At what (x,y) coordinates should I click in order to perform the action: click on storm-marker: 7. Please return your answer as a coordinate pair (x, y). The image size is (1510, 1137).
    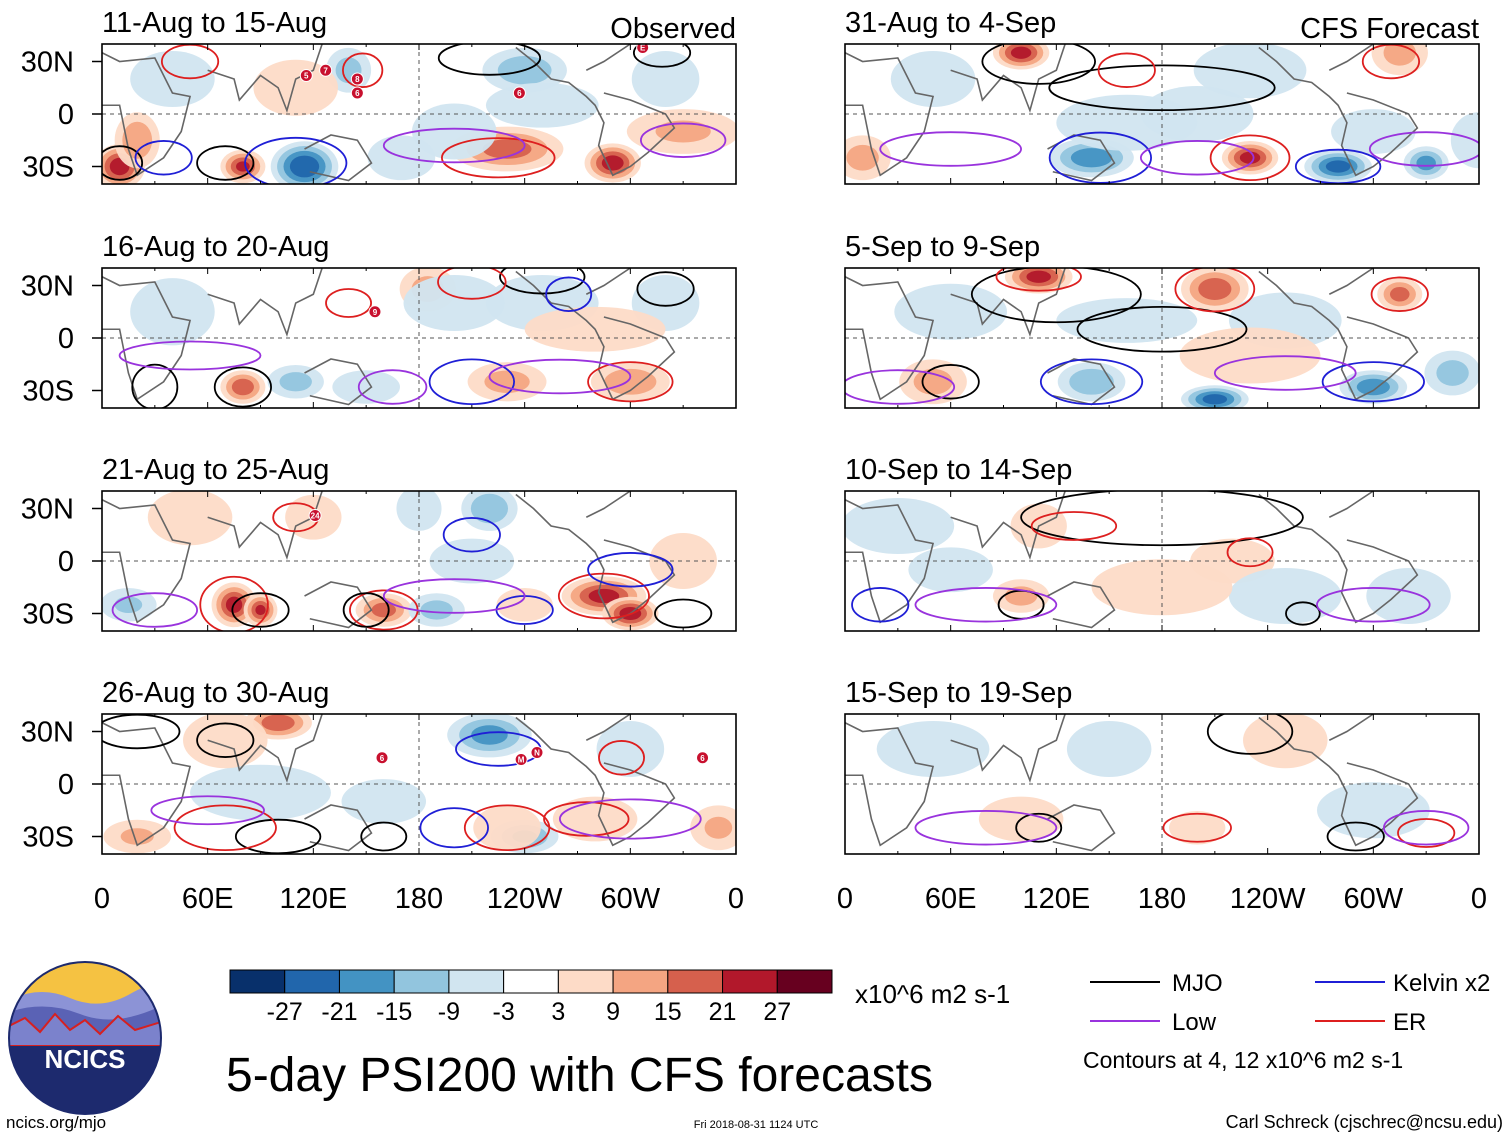
    Looking at the image, I should click on (326, 70).